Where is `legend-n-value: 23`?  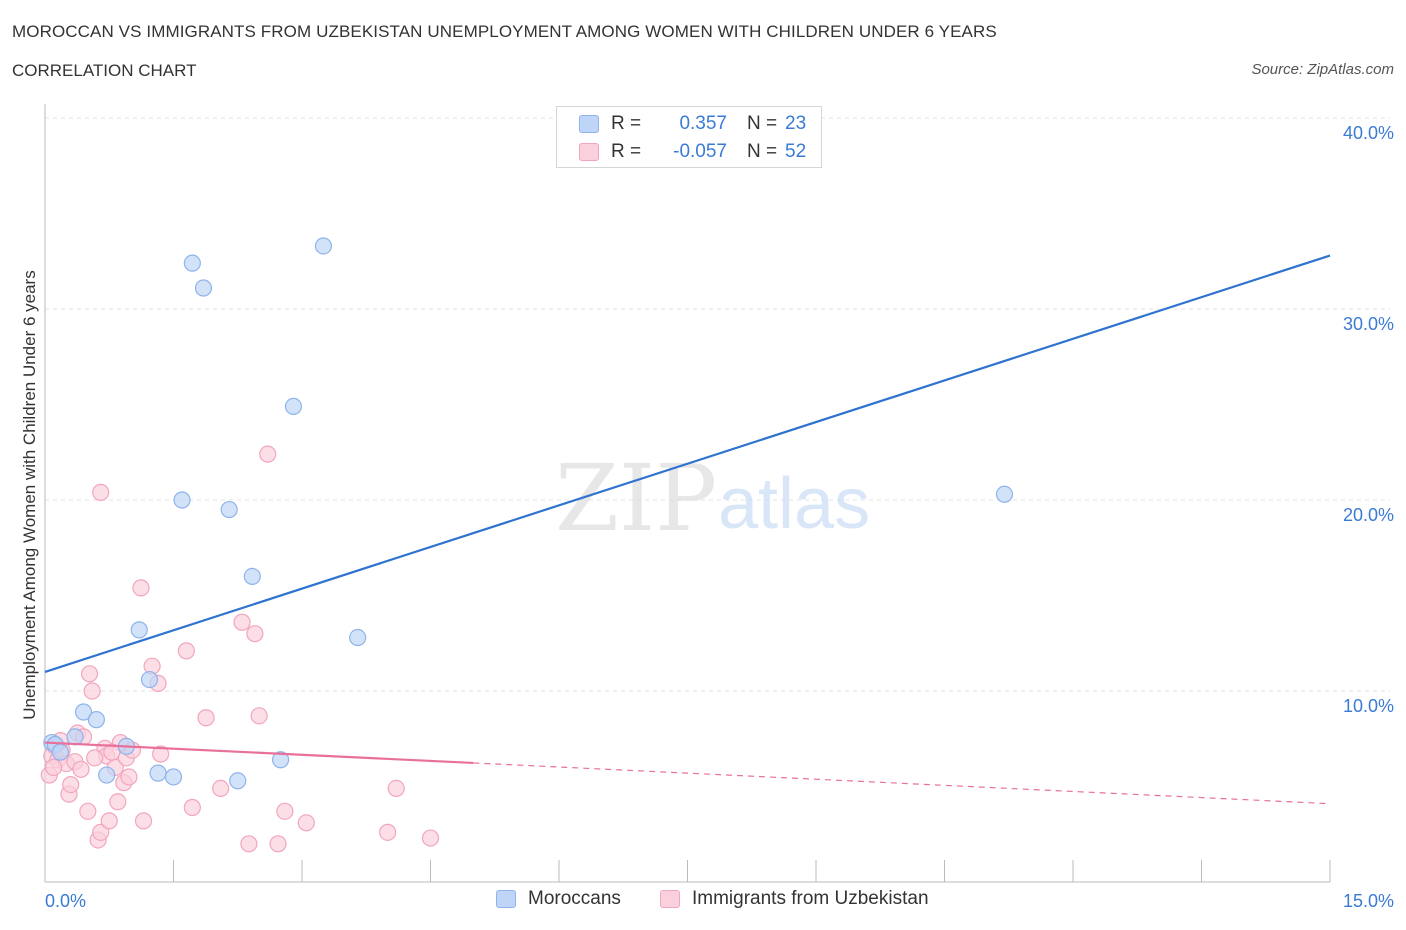 legend-n-value: 23 is located at coordinates (796, 123).